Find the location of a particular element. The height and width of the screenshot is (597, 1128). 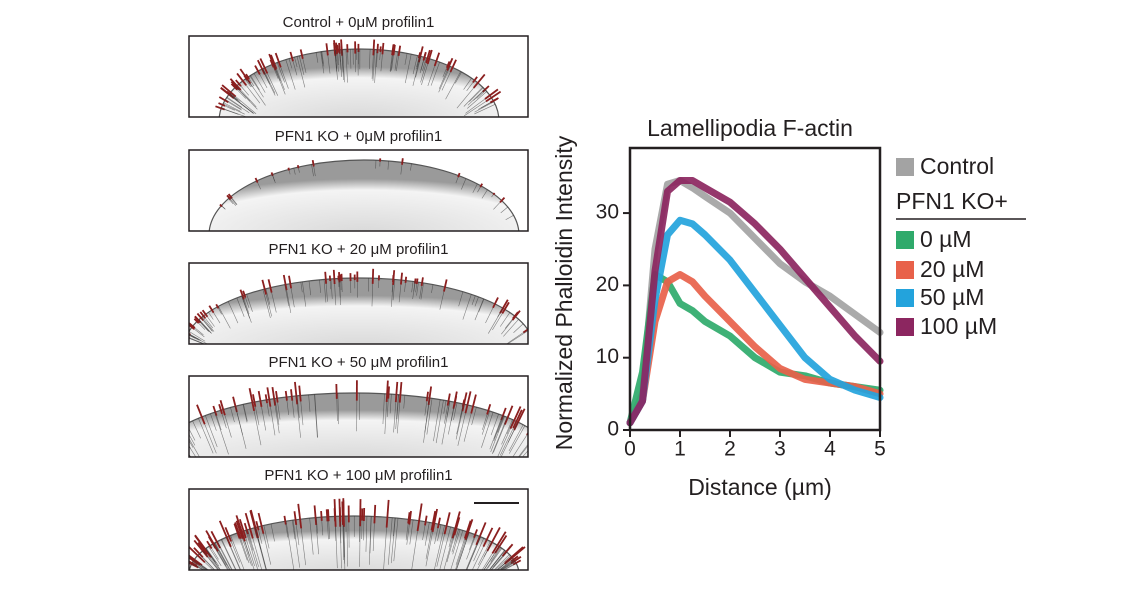

legend-label: 20 µM is located at coordinates (952, 269).